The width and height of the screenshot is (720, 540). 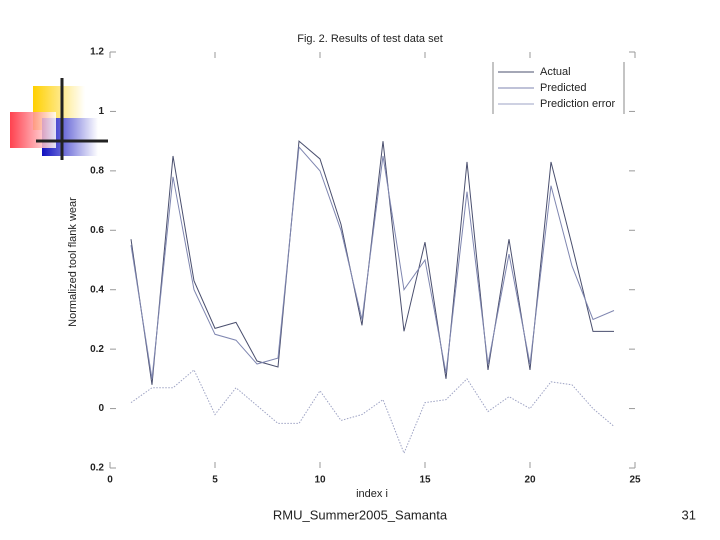 I want to click on x-tick-label: 5, so click(x=215, y=480).